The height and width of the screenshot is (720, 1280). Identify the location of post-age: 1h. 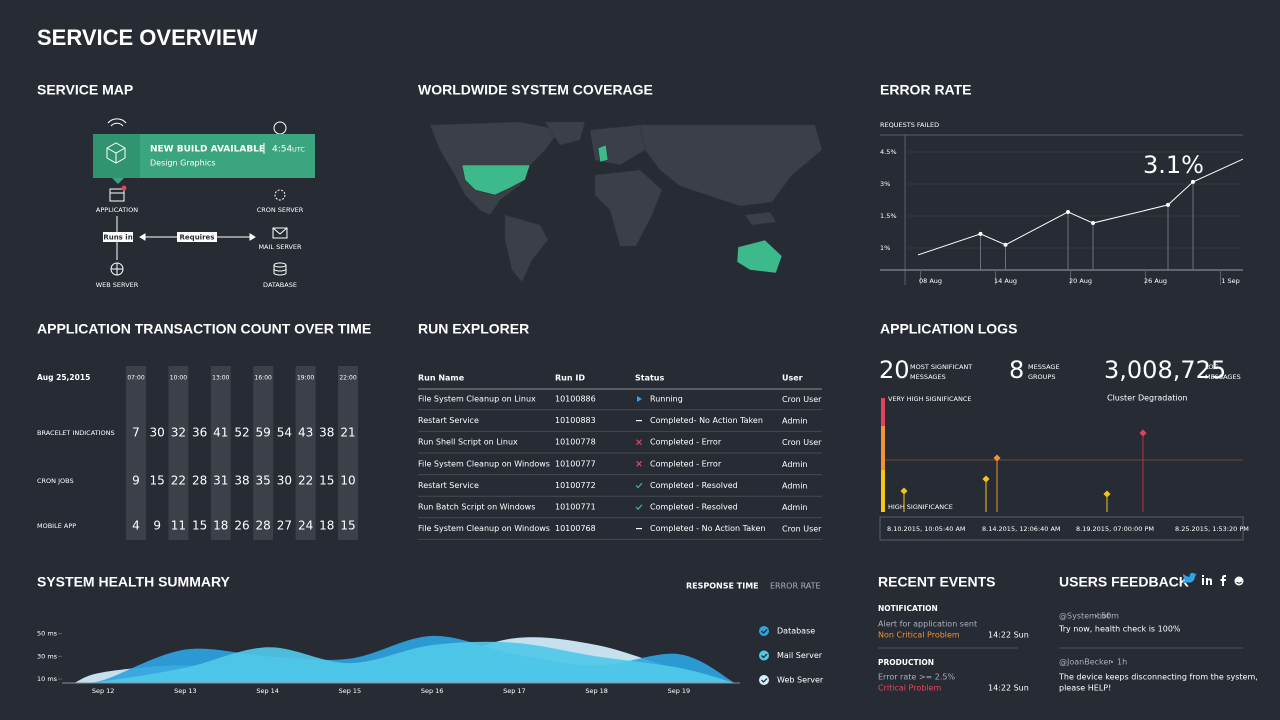
(1122, 662).